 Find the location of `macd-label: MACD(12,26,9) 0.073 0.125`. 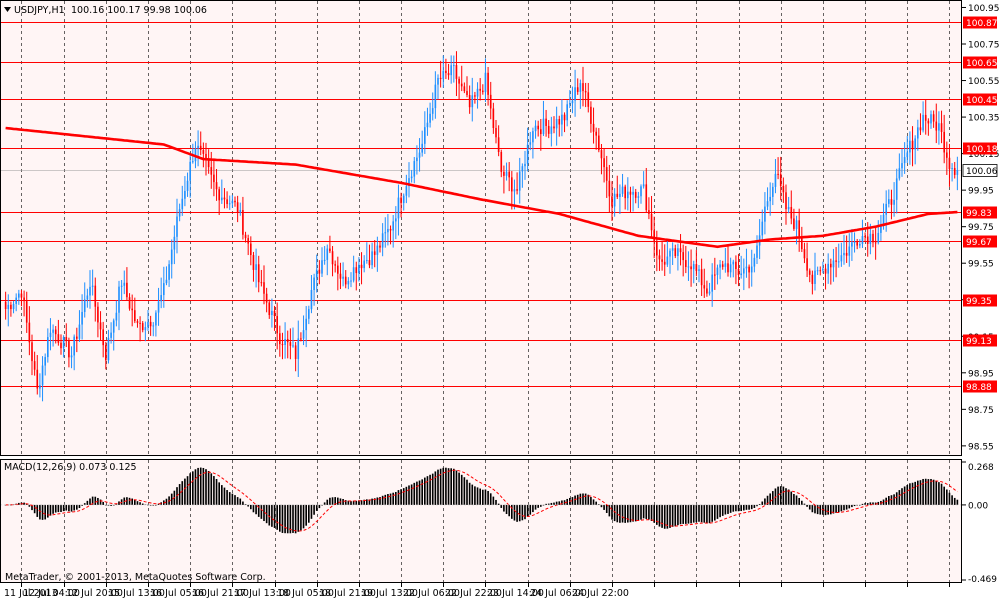

macd-label: MACD(12,26,9) 0.073 0.125 is located at coordinates (70, 467).